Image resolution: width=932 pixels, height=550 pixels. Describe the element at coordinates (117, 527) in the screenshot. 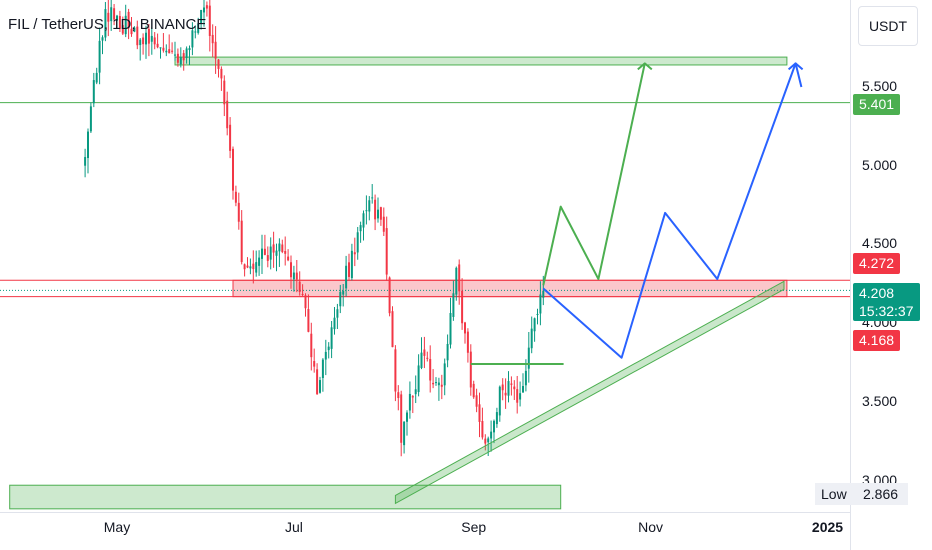

I see `x-tick-label: May` at that location.